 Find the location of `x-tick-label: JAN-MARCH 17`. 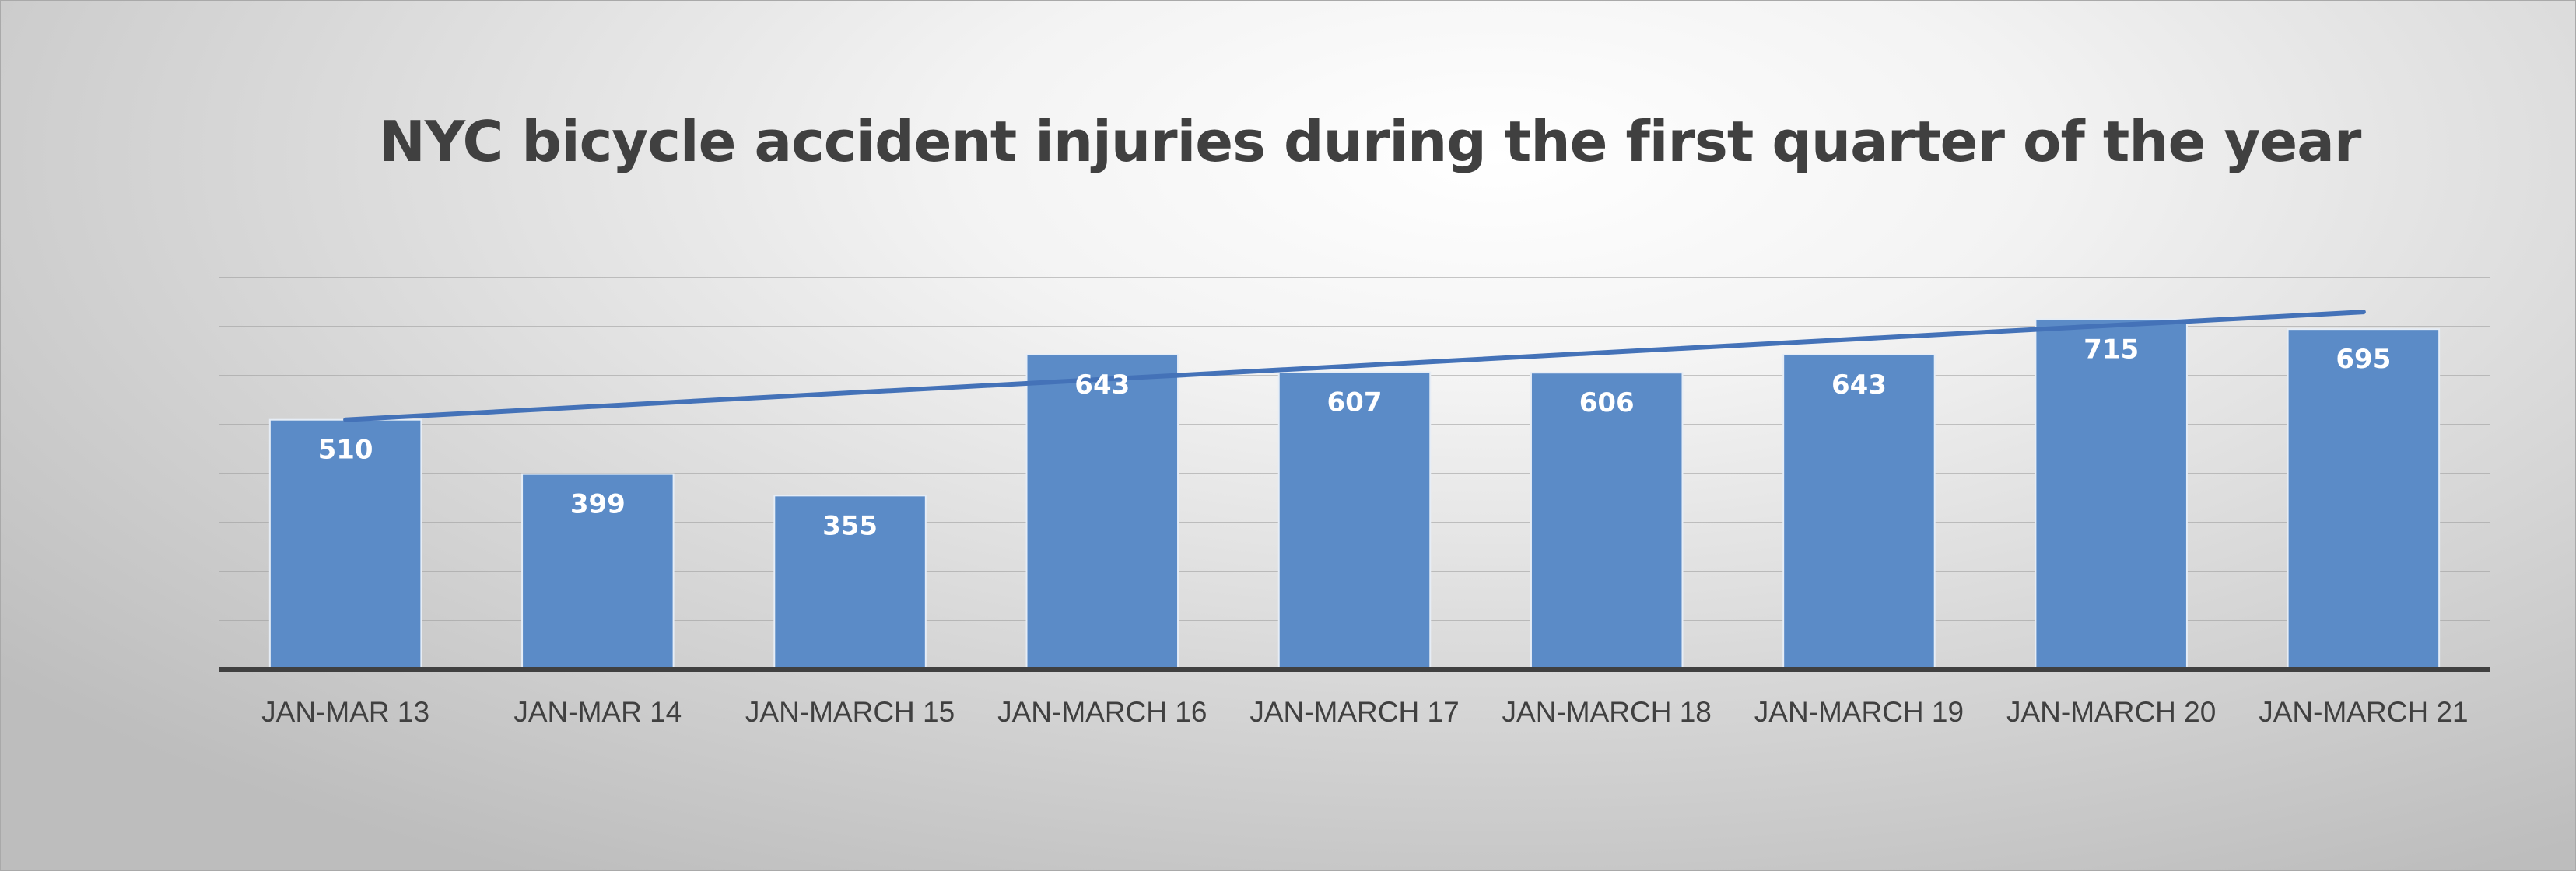

x-tick-label: JAN-MARCH 17 is located at coordinates (1354, 712).